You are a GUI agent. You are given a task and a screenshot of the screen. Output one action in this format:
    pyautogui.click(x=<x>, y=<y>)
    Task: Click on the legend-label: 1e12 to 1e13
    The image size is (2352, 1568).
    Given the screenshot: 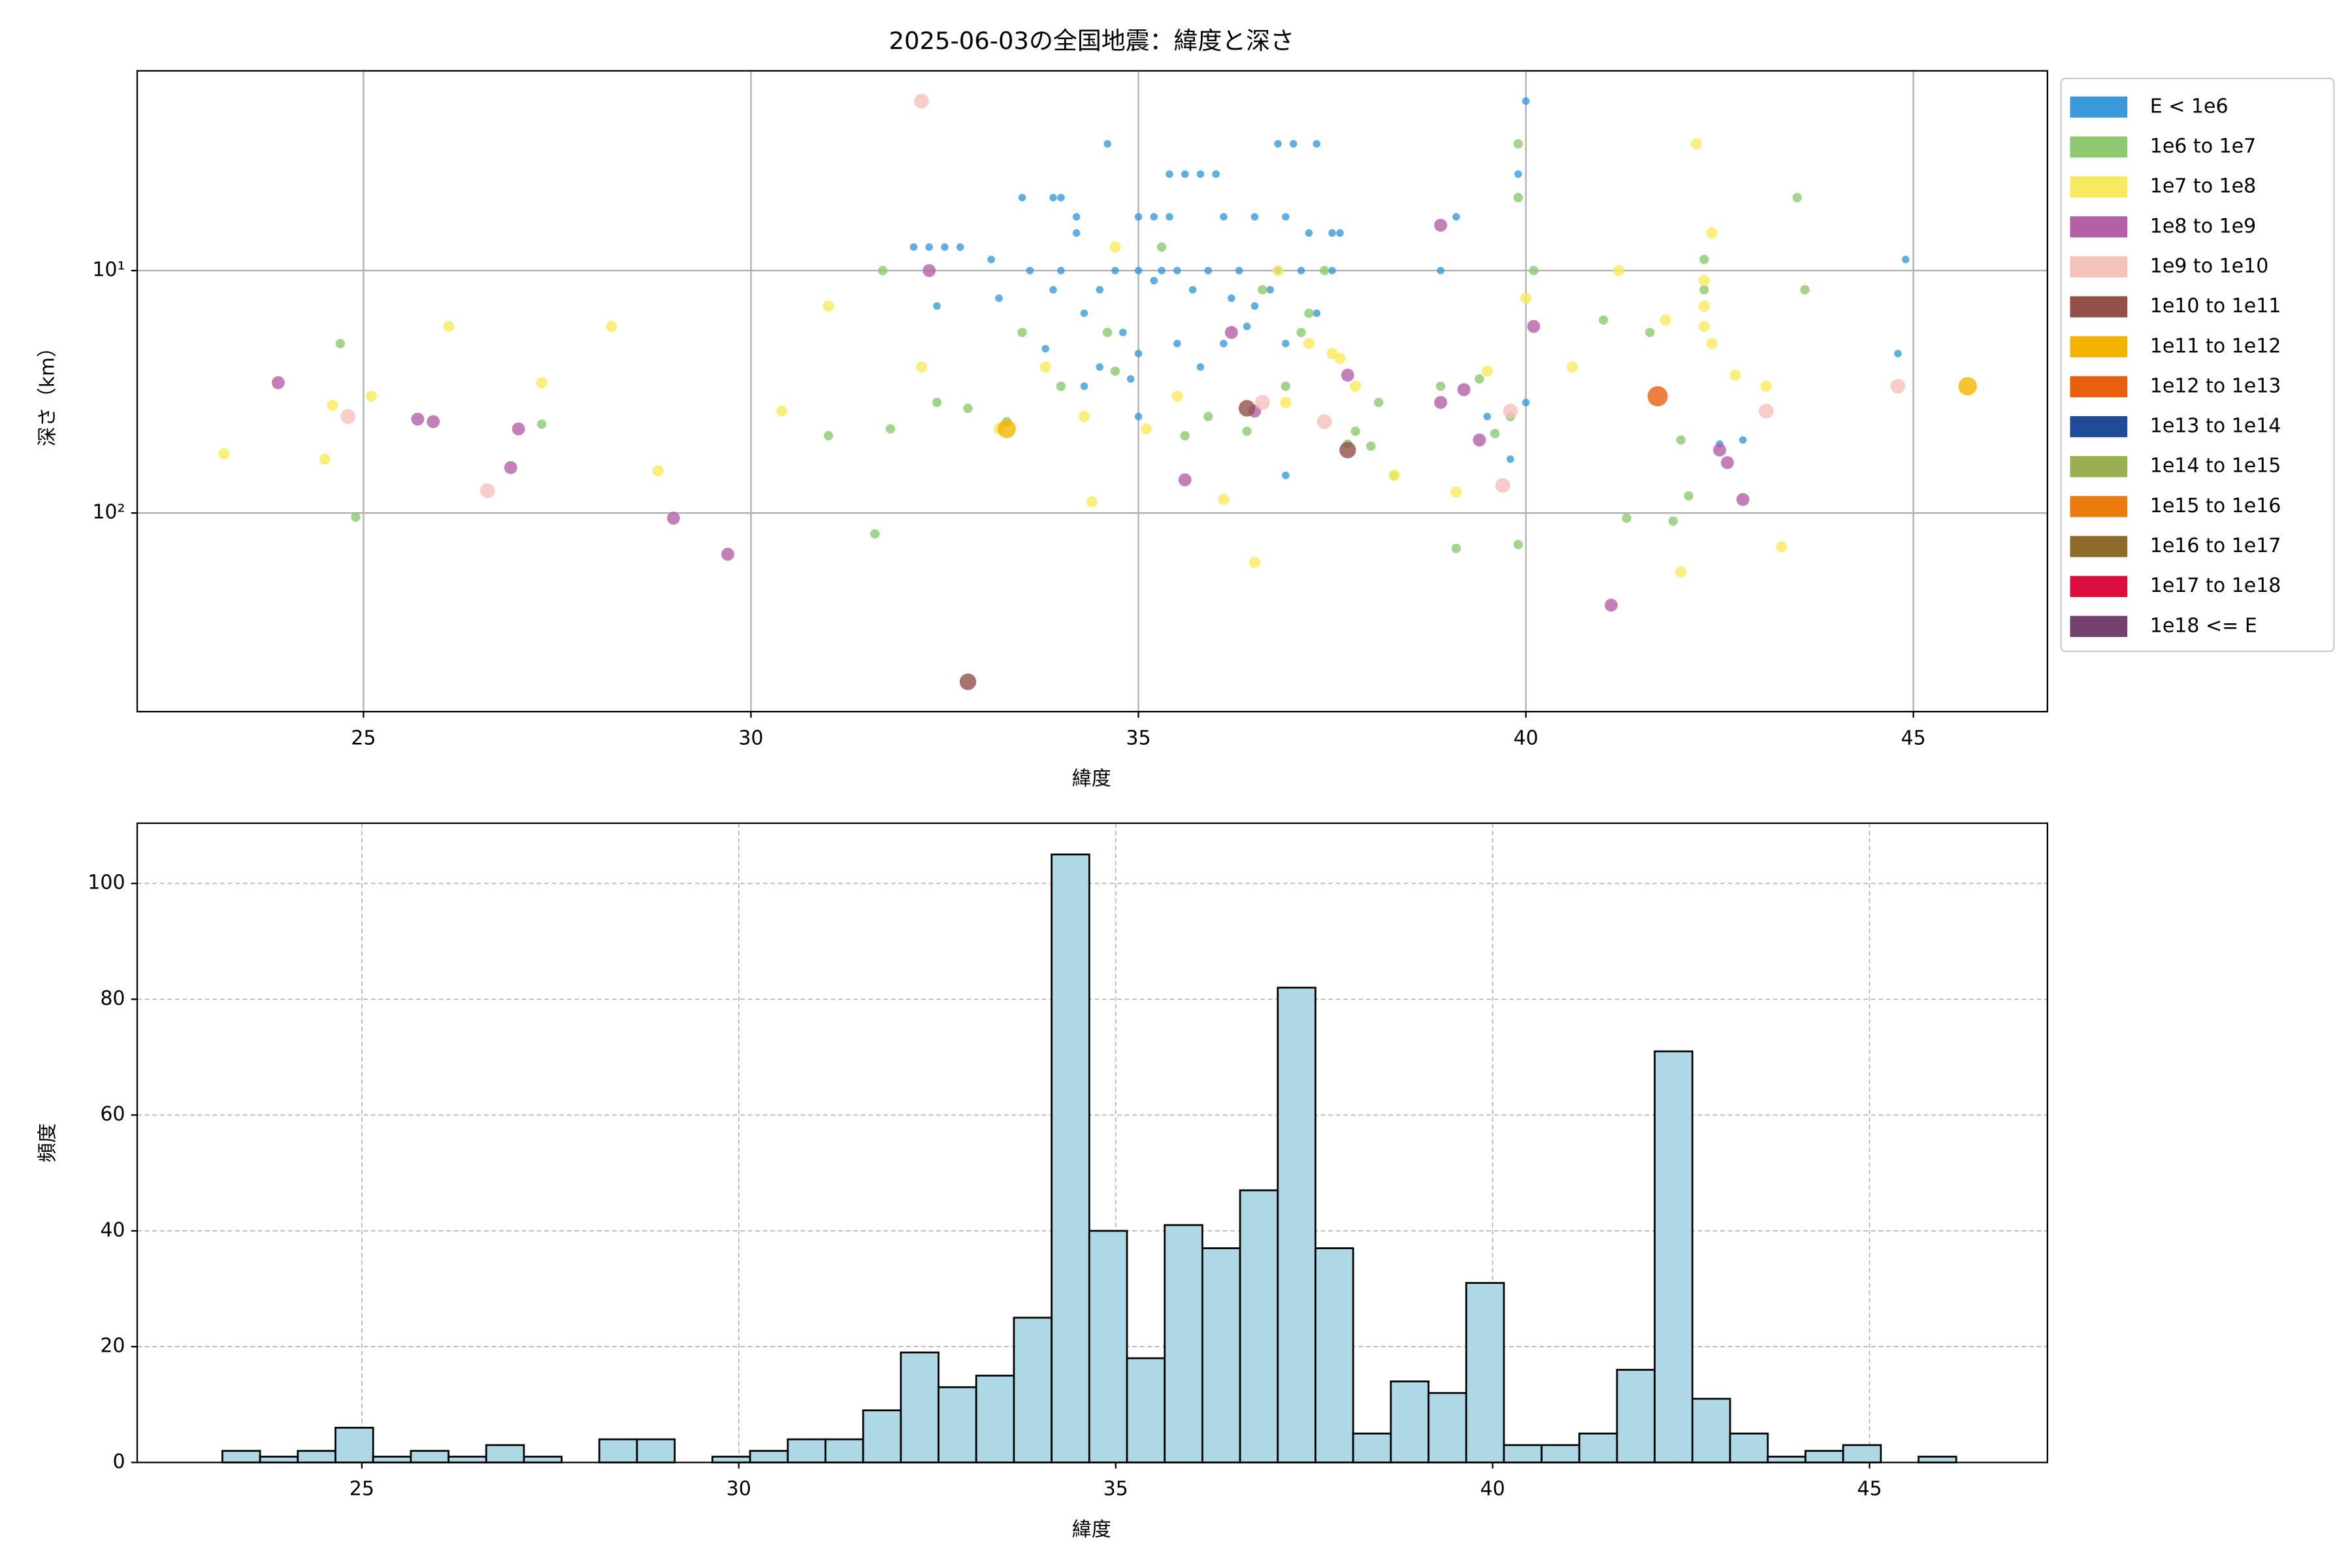 What is the action you would take?
    pyautogui.click(x=2215, y=385)
    